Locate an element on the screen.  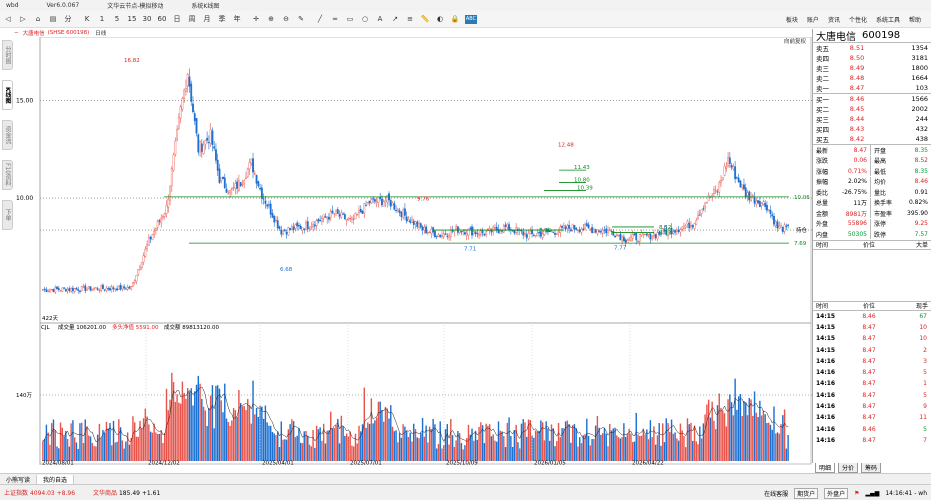
menu-system-tools: 系统工具 is located at coordinates (887, 20).